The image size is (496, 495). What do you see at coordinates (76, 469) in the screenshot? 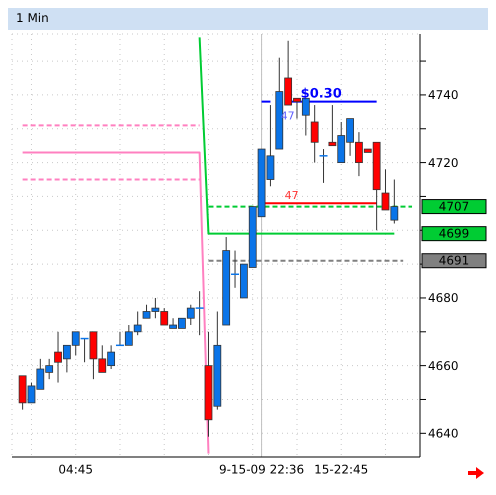
I see `x-tick-label: 04:45` at bounding box center [76, 469].